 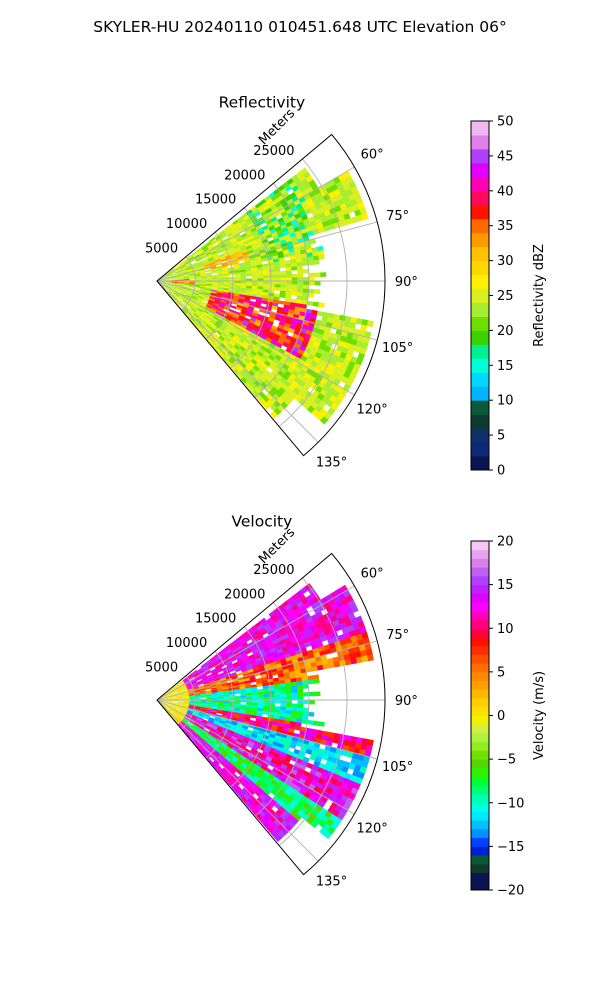 I want to click on range-tick-label: 15000, so click(x=215, y=200).